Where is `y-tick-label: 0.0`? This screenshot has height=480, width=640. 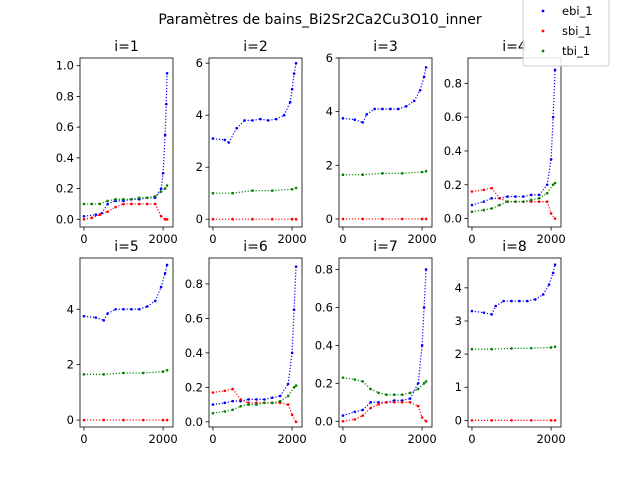
y-tick-label: 0.0 is located at coordinates (65, 219).